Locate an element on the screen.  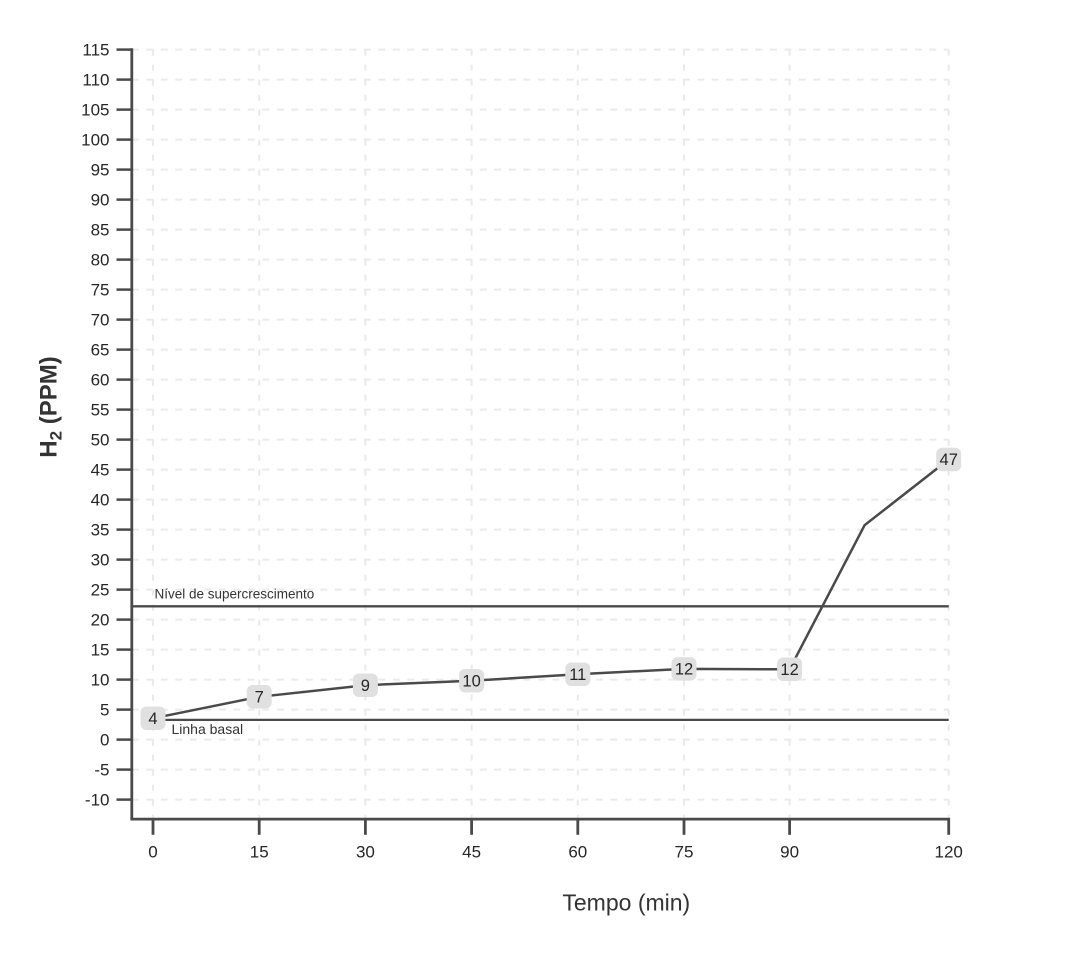
svg-text: 7 is located at coordinates (259, 698).